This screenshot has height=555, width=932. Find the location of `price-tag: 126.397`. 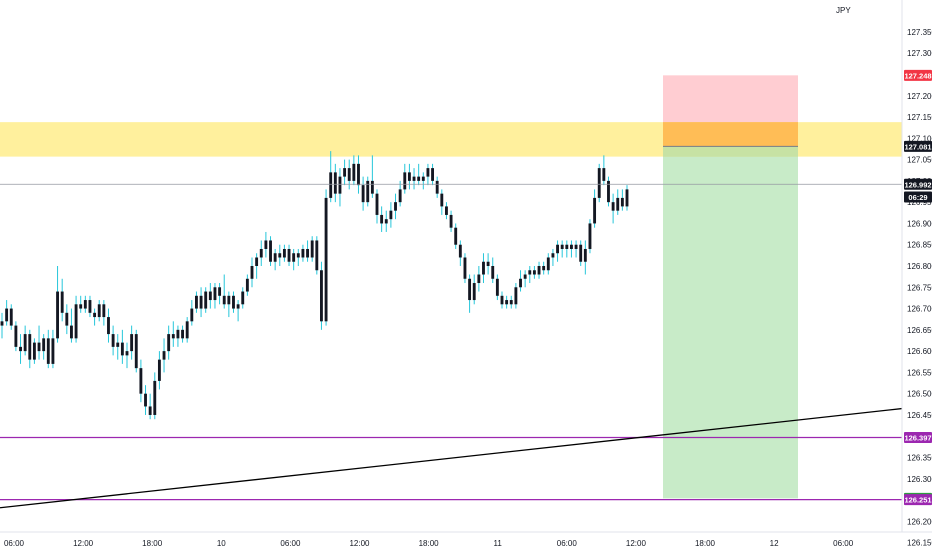

price-tag: 126.397 is located at coordinates (918, 438).